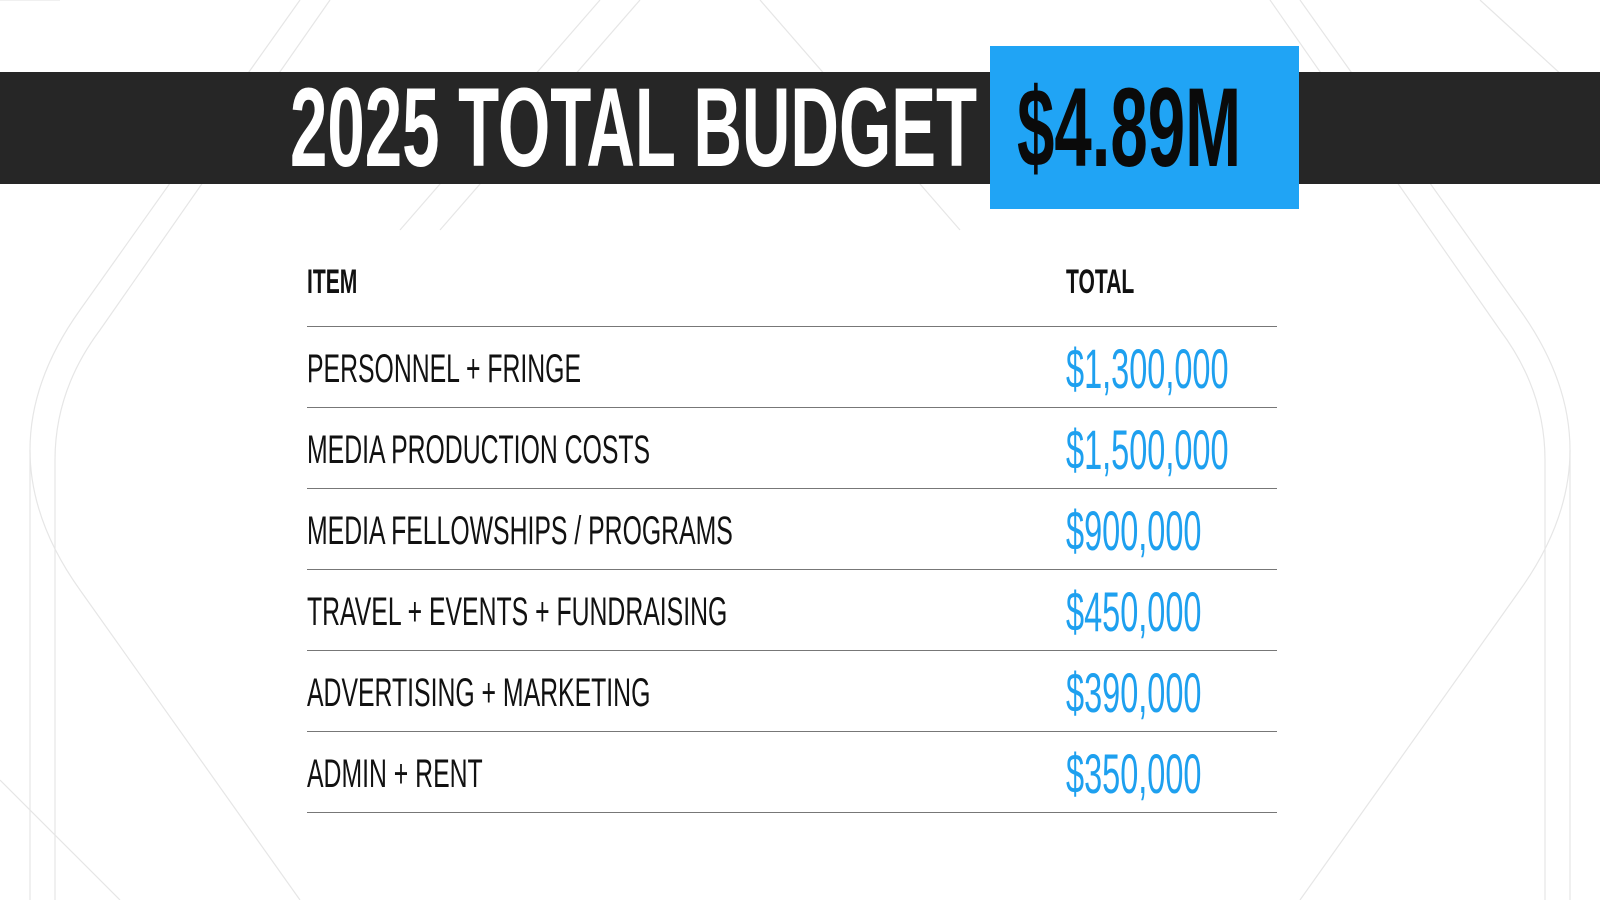 This screenshot has height=900, width=1600. I want to click on row-total-text: $350,000, so click(1134, 773).